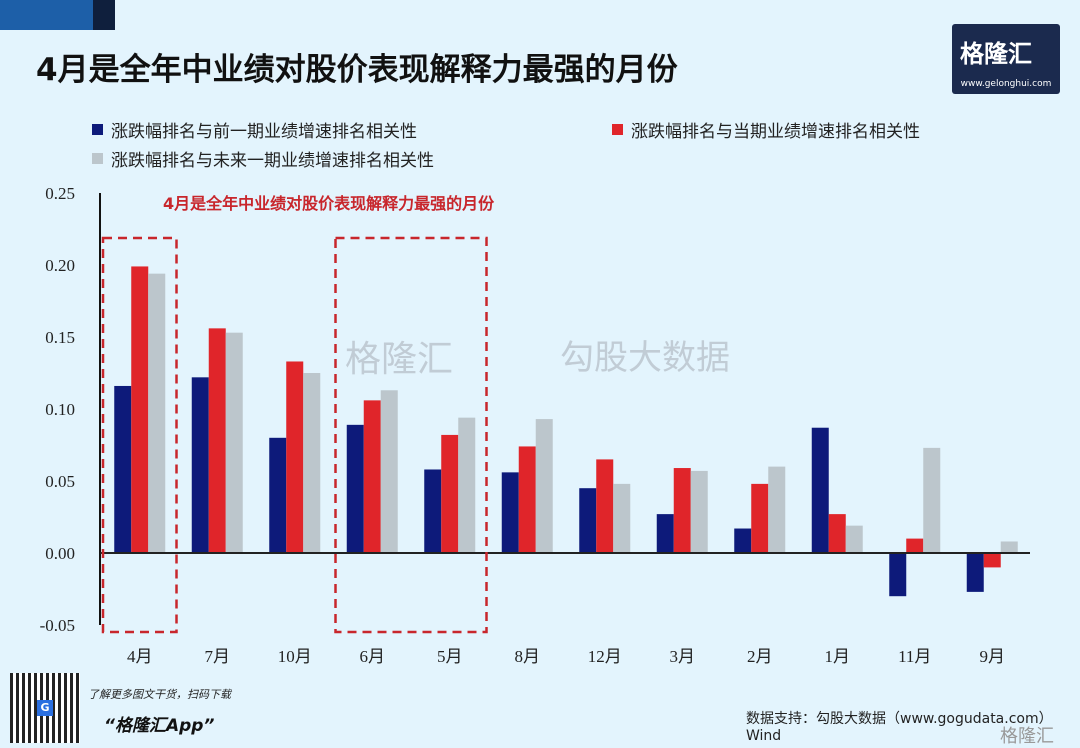  What do you see at coordinates (140, 656) in the screenshot?
I see `x-tick-label: 4月` at bounding box center [140, 656].